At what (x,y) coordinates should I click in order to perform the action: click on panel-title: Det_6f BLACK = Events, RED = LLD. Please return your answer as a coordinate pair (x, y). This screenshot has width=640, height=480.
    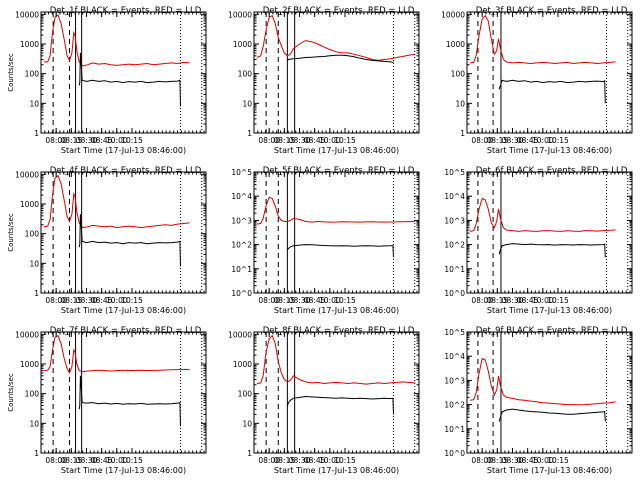
    Looking at the image, I should click on (552, 171).